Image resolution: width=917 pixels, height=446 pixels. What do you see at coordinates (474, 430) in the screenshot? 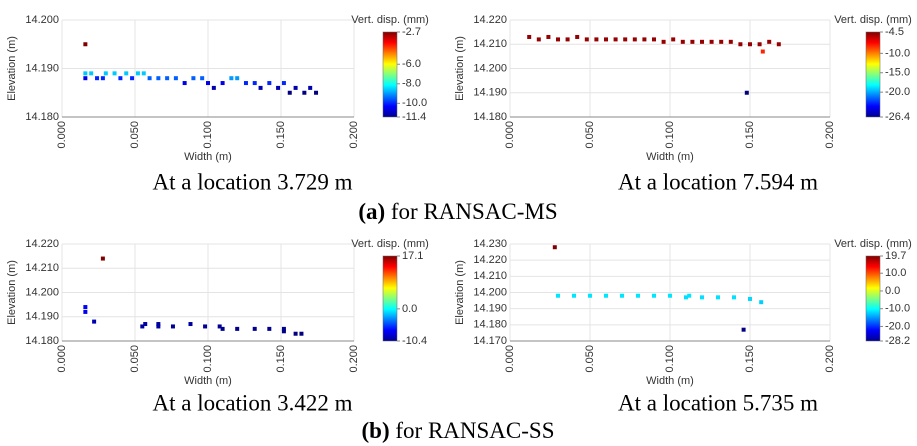
I see `caption-text: for RANSAC-SS` at bounding box center [474, 430].